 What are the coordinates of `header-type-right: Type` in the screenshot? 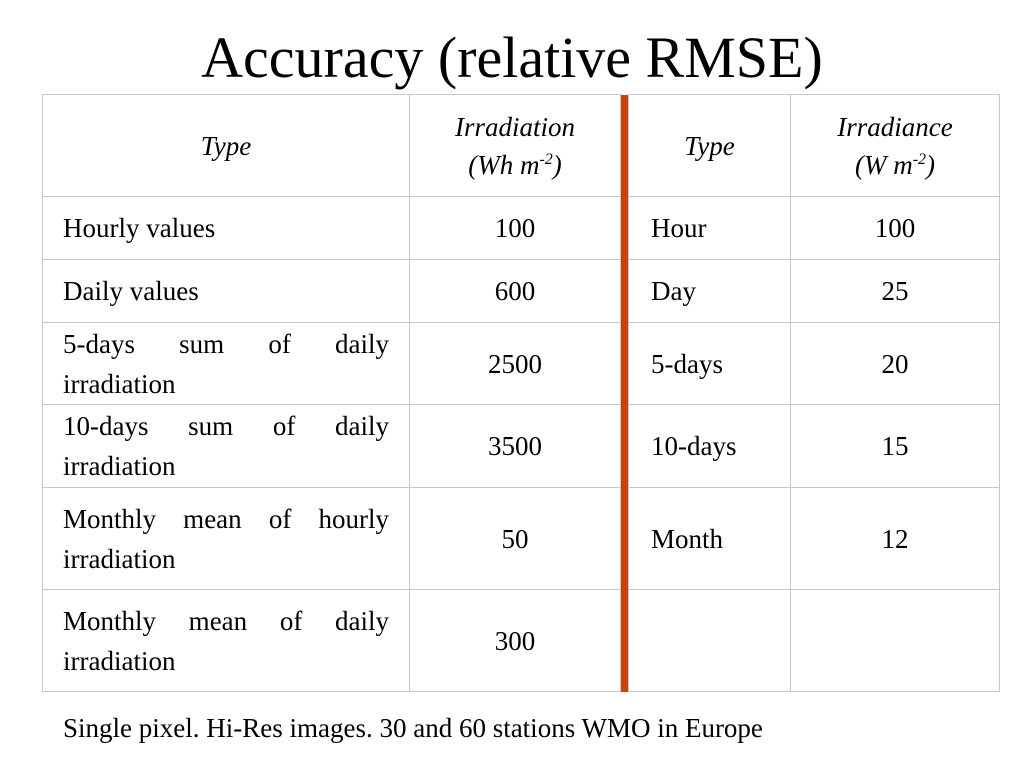 It's located at (709, 145).